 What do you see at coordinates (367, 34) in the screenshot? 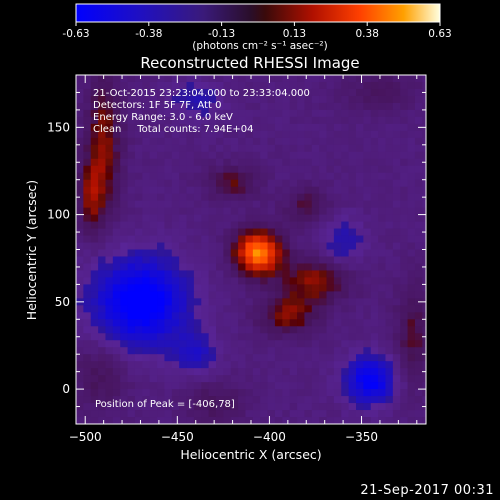
I see `colorbar-tick-label: 0.38` at bounding box center [367, 34].